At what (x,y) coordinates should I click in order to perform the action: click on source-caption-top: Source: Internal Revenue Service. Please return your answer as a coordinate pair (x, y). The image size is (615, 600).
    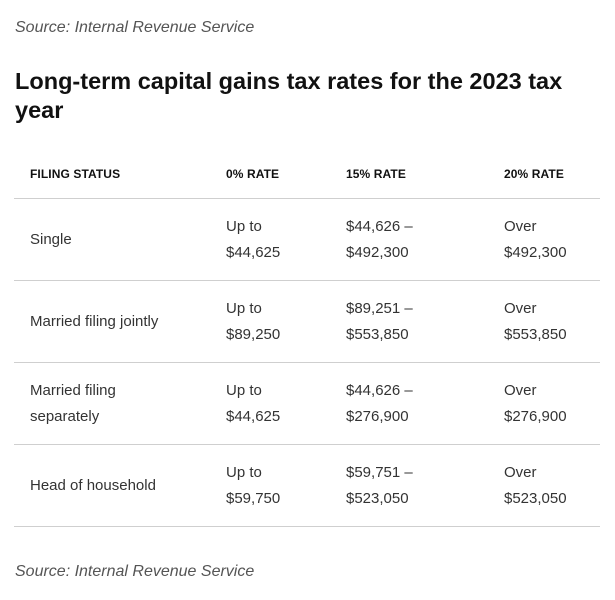
    Looking at the image, I should click on (135, 27).